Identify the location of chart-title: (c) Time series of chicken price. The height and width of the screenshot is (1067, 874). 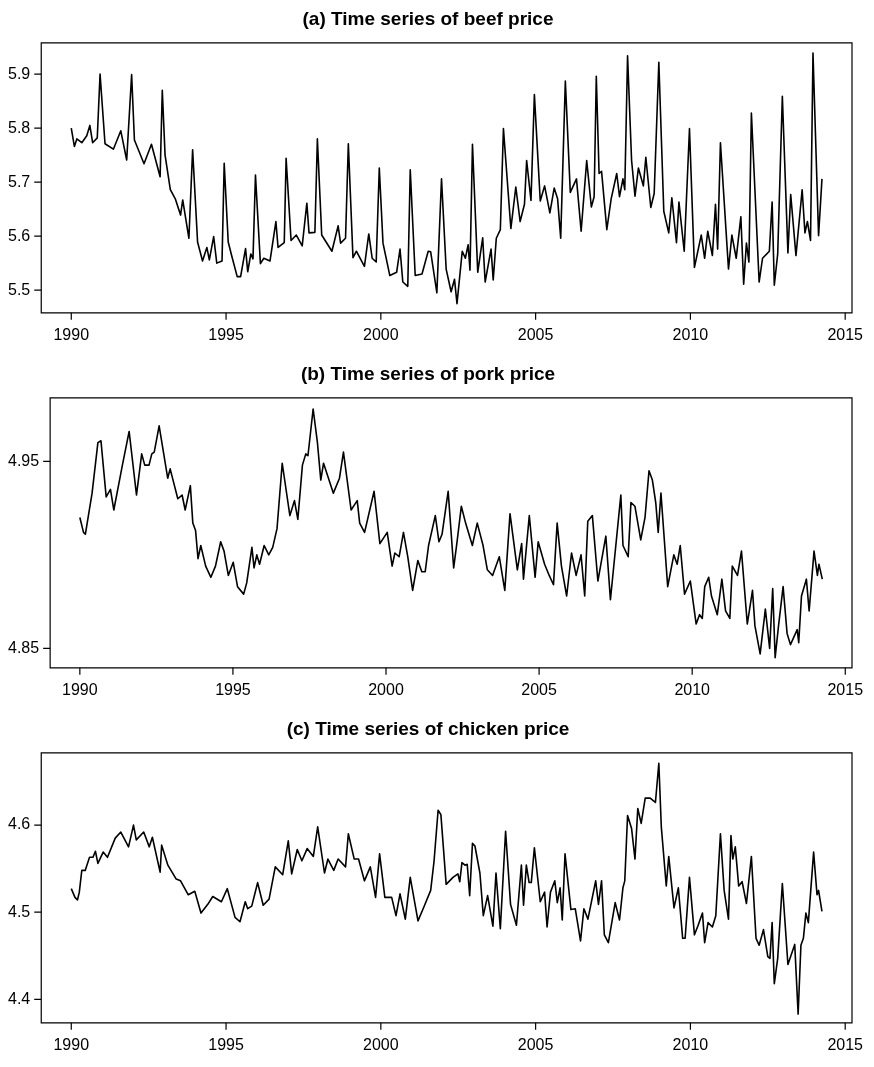
(428, 728).